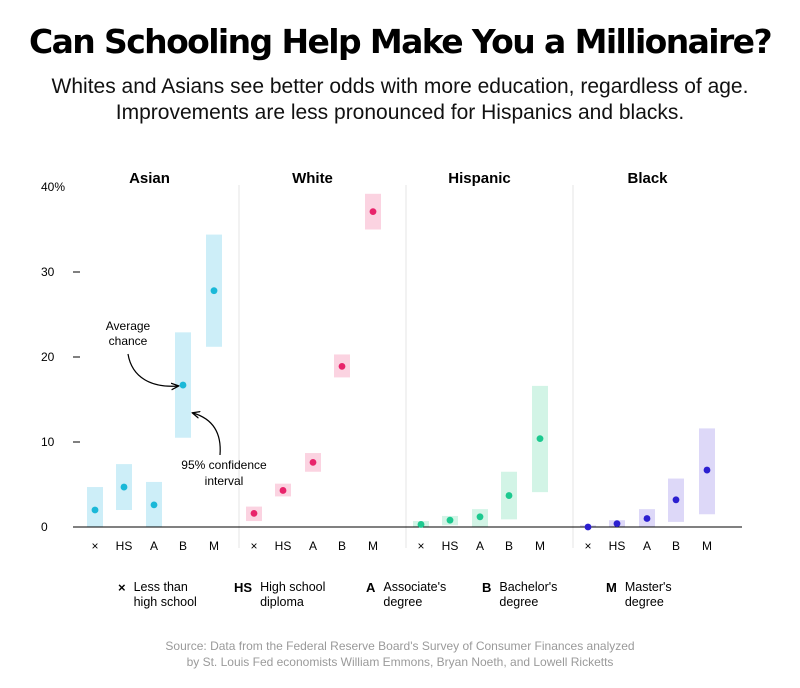 This screenshot has height=688, width=800. Describe the element at coordinates (479, 178) in the screenshot. I see `group-label: Hispanic` at that location.